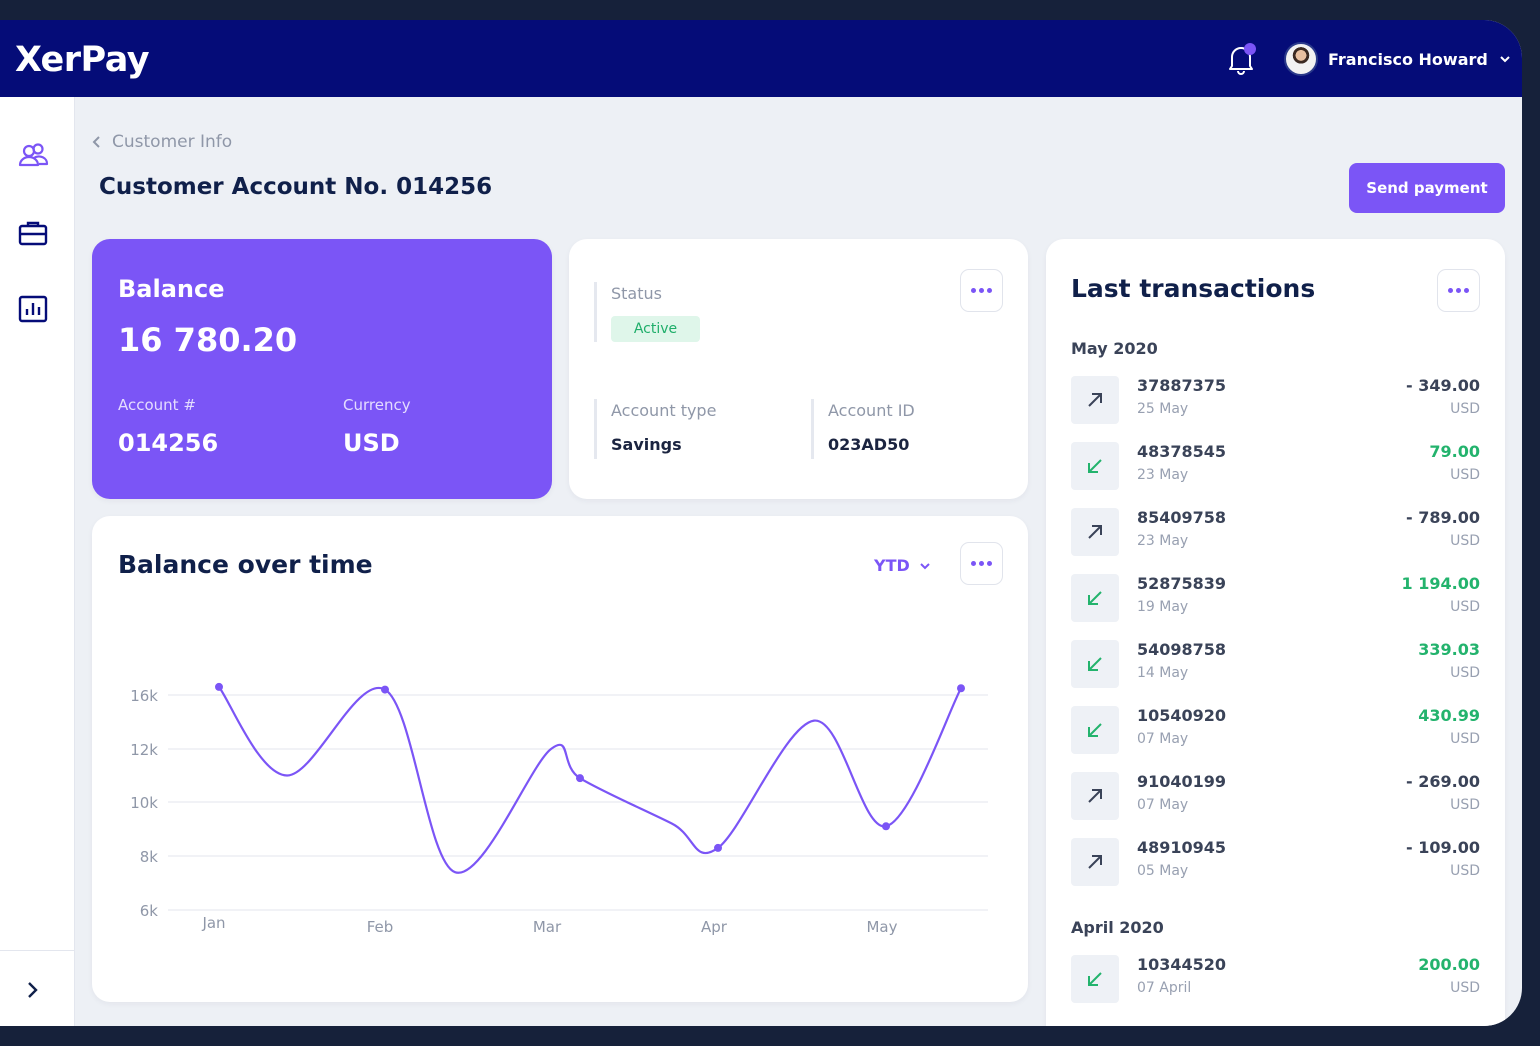  What do you see at coordinates (32, 990) in the screenshot?
I see `chevron-right-icon` at bounding box center [32, 990].